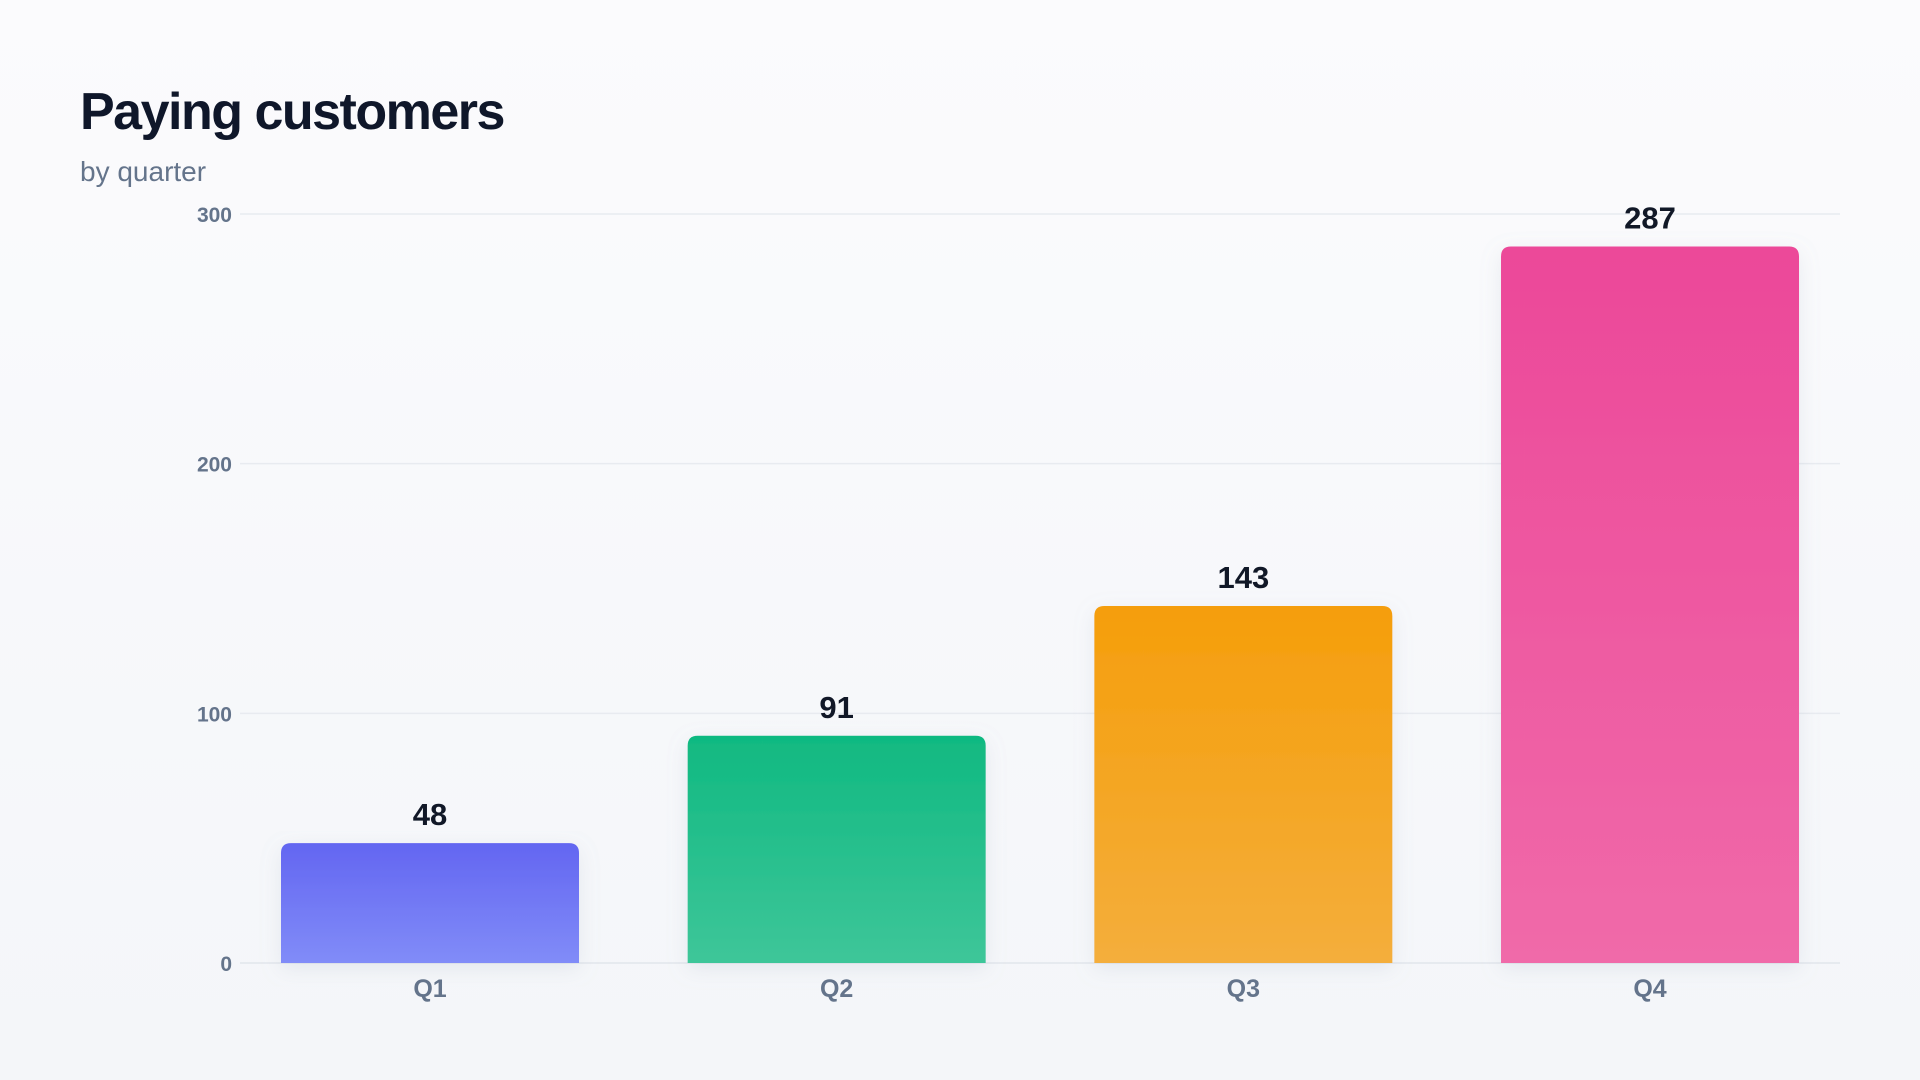 This screenshot has width=1920, height=1080. What do you see at coordinates (226, 964) in the screenshot?
I see `y-tick-label: 0` at bounding box center [226, 964].